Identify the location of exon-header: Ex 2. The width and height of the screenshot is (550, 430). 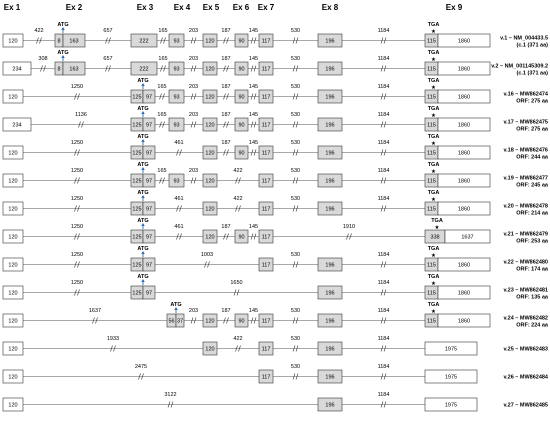
(74, 7).